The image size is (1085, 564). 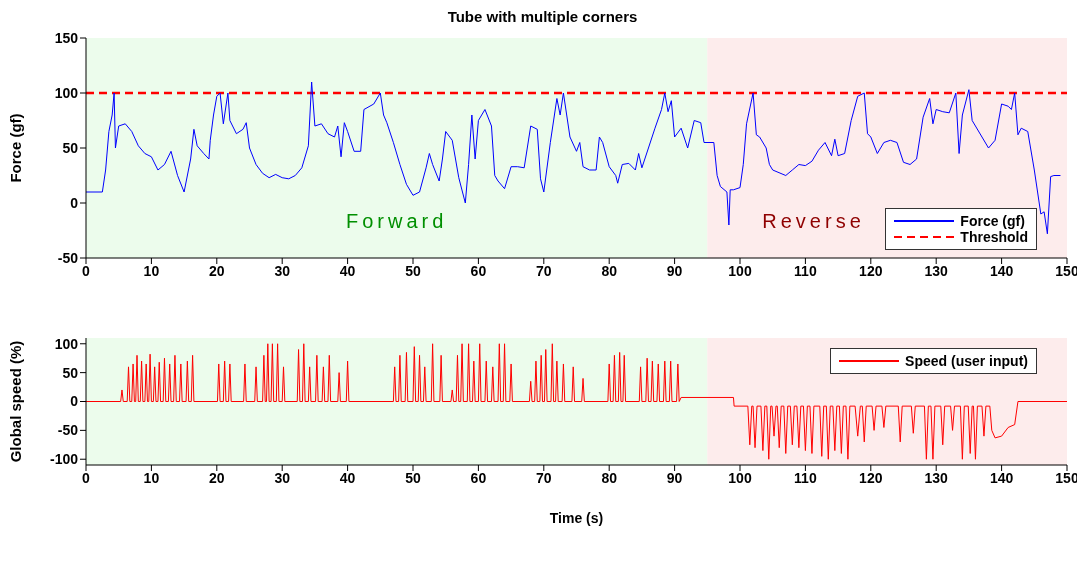 I want to click on band-label: Forward, so click(x=396, y=221).